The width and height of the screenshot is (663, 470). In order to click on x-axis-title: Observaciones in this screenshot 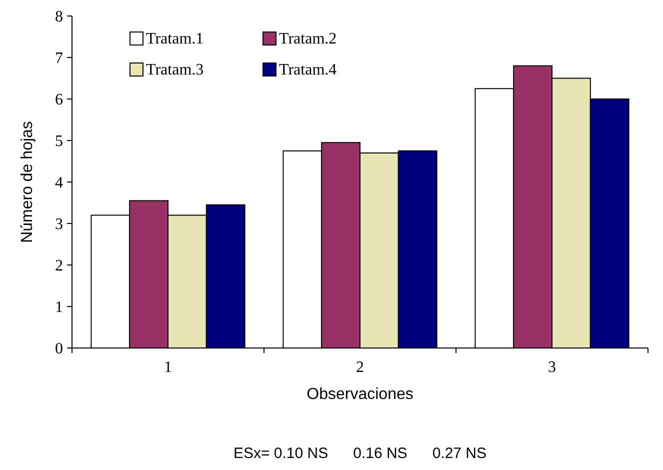, I will do `click(360, 394)`.